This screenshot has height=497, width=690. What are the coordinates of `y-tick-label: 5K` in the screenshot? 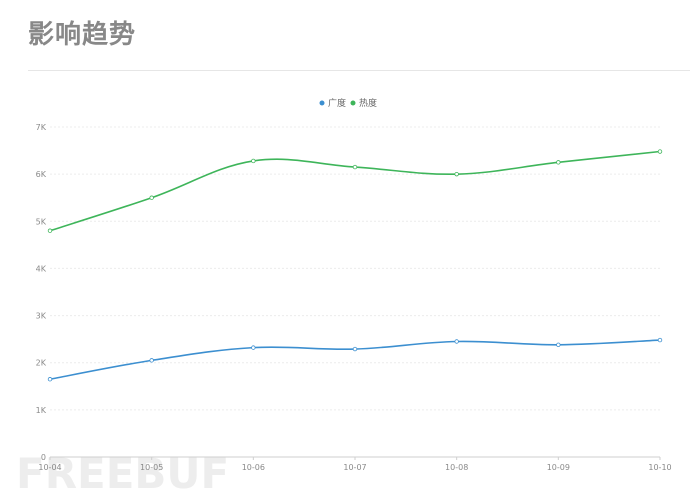 It's located at (41, 221).